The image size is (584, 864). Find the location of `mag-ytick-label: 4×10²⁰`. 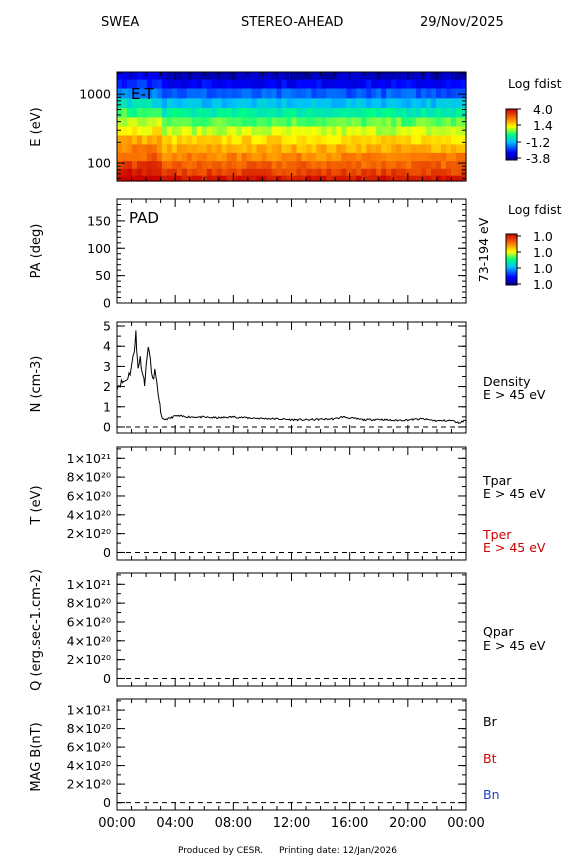

mag-ytick-label: 4×10²⁰ is located at coordinates (89, 765).